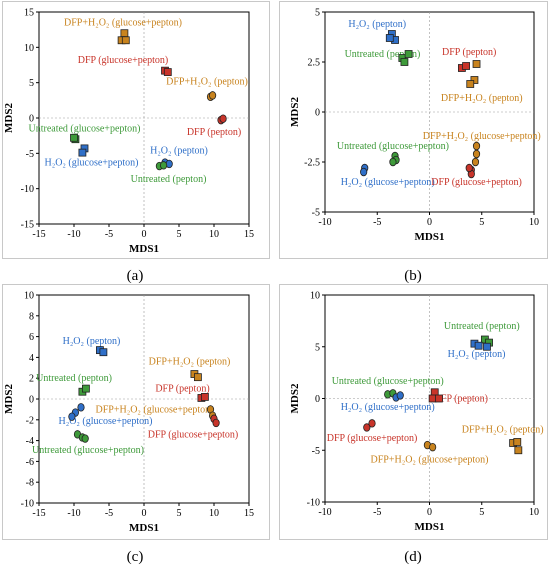  Describe the element at coordinates (135, 276) in the screenshot. I see `caption-a: (a)` at that location.